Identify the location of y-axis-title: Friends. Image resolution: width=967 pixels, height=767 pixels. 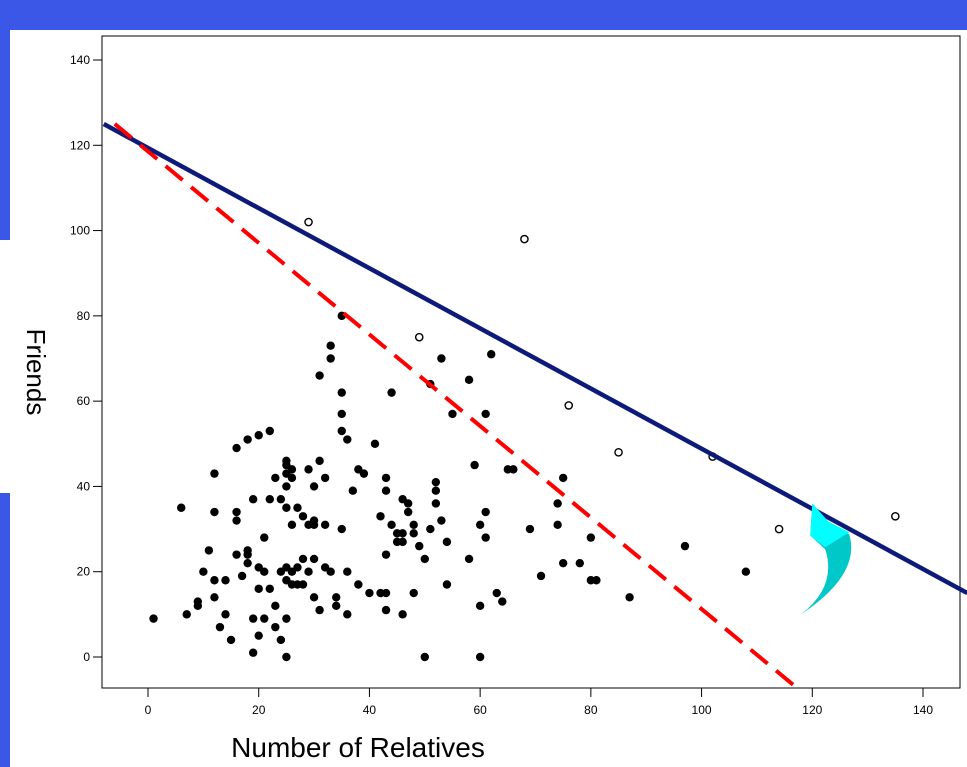
(36, 372).